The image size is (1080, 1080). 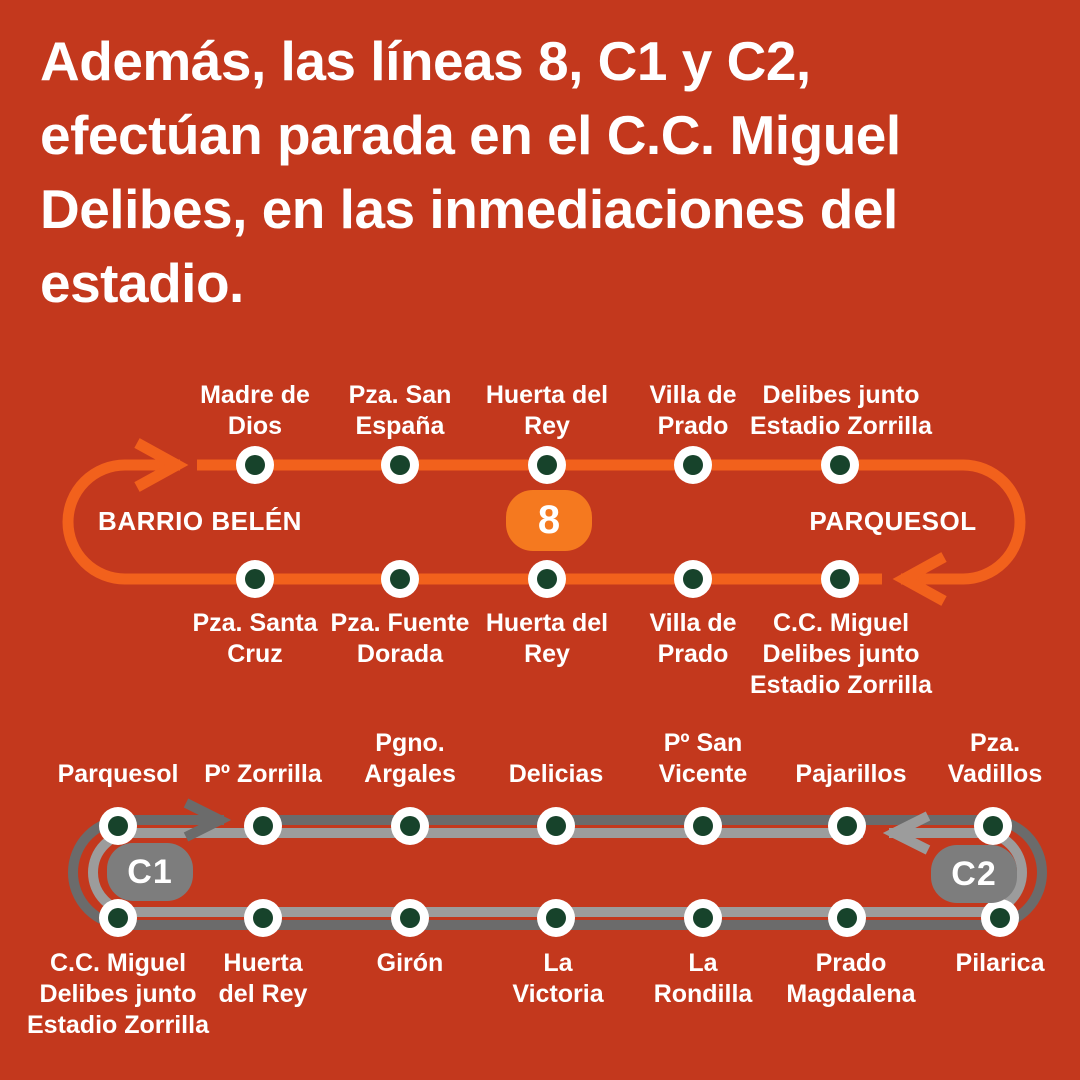 I want to click on c2-arrow-left-icon, so click(x=906, y=833).